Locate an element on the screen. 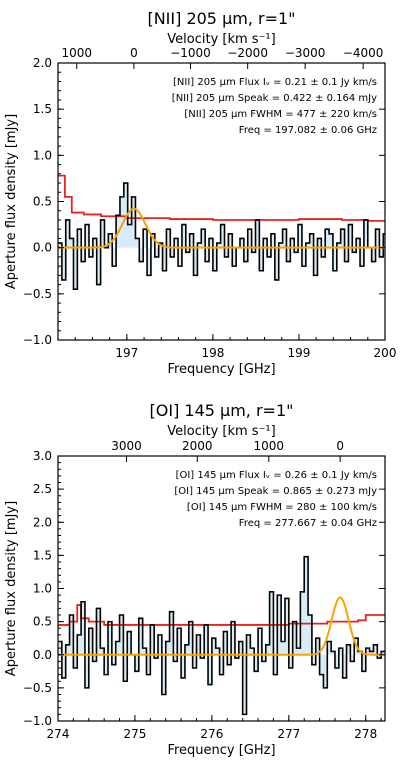  plot-area is located at coordinates (221, 232).